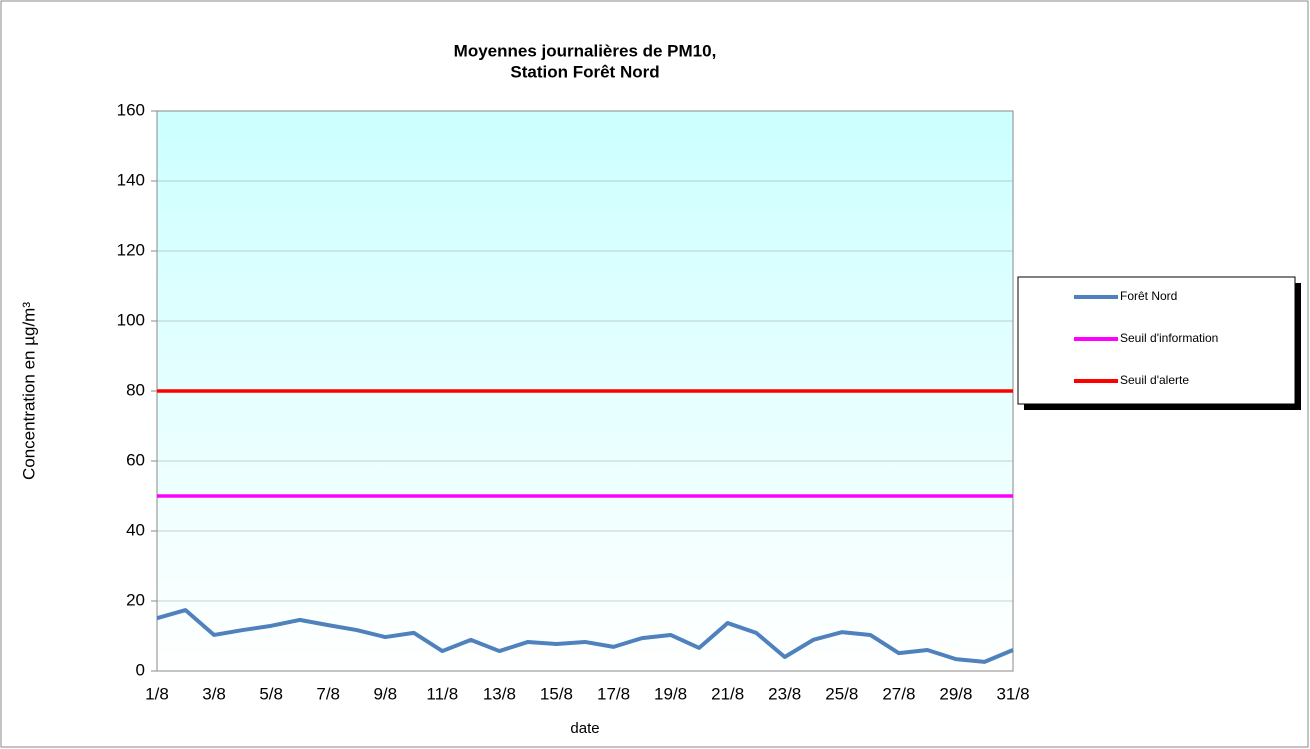 The image size is (1310, 749). I want to click on x-tick-label: 19/8, so click(670, 693).